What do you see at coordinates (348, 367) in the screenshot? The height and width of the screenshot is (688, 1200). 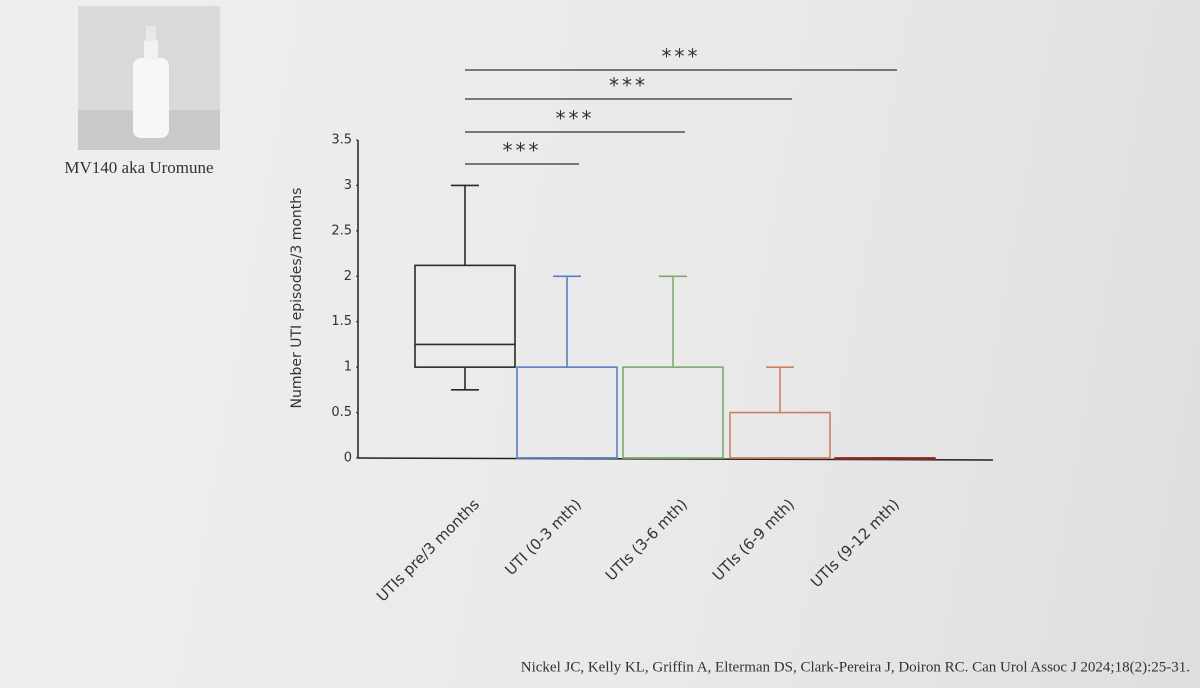 I see `y-tick-label: 1` at bounding box center [348, 367].